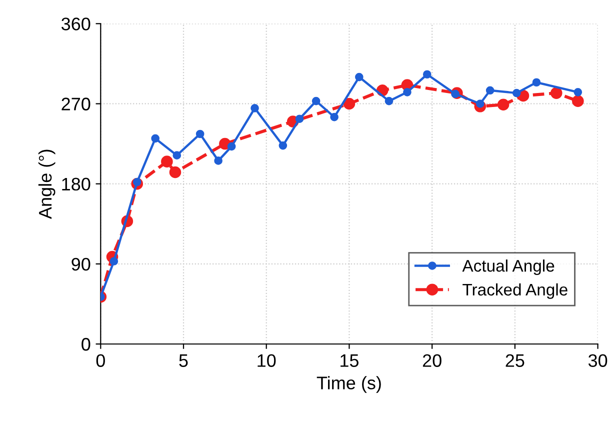 The image size is (610, 430). Describe the element at coordinates (75, 24) in the screenshot. I see `y-tick-label: 360` at that location.